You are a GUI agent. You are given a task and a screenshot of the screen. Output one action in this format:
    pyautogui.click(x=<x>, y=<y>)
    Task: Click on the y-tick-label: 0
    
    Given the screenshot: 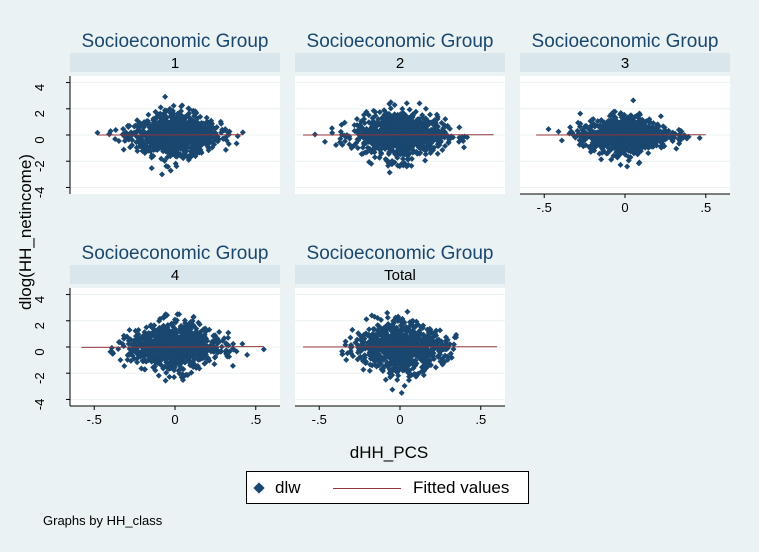 What is the action you would take?
    pyautogui.click(x=39, y=139)
    